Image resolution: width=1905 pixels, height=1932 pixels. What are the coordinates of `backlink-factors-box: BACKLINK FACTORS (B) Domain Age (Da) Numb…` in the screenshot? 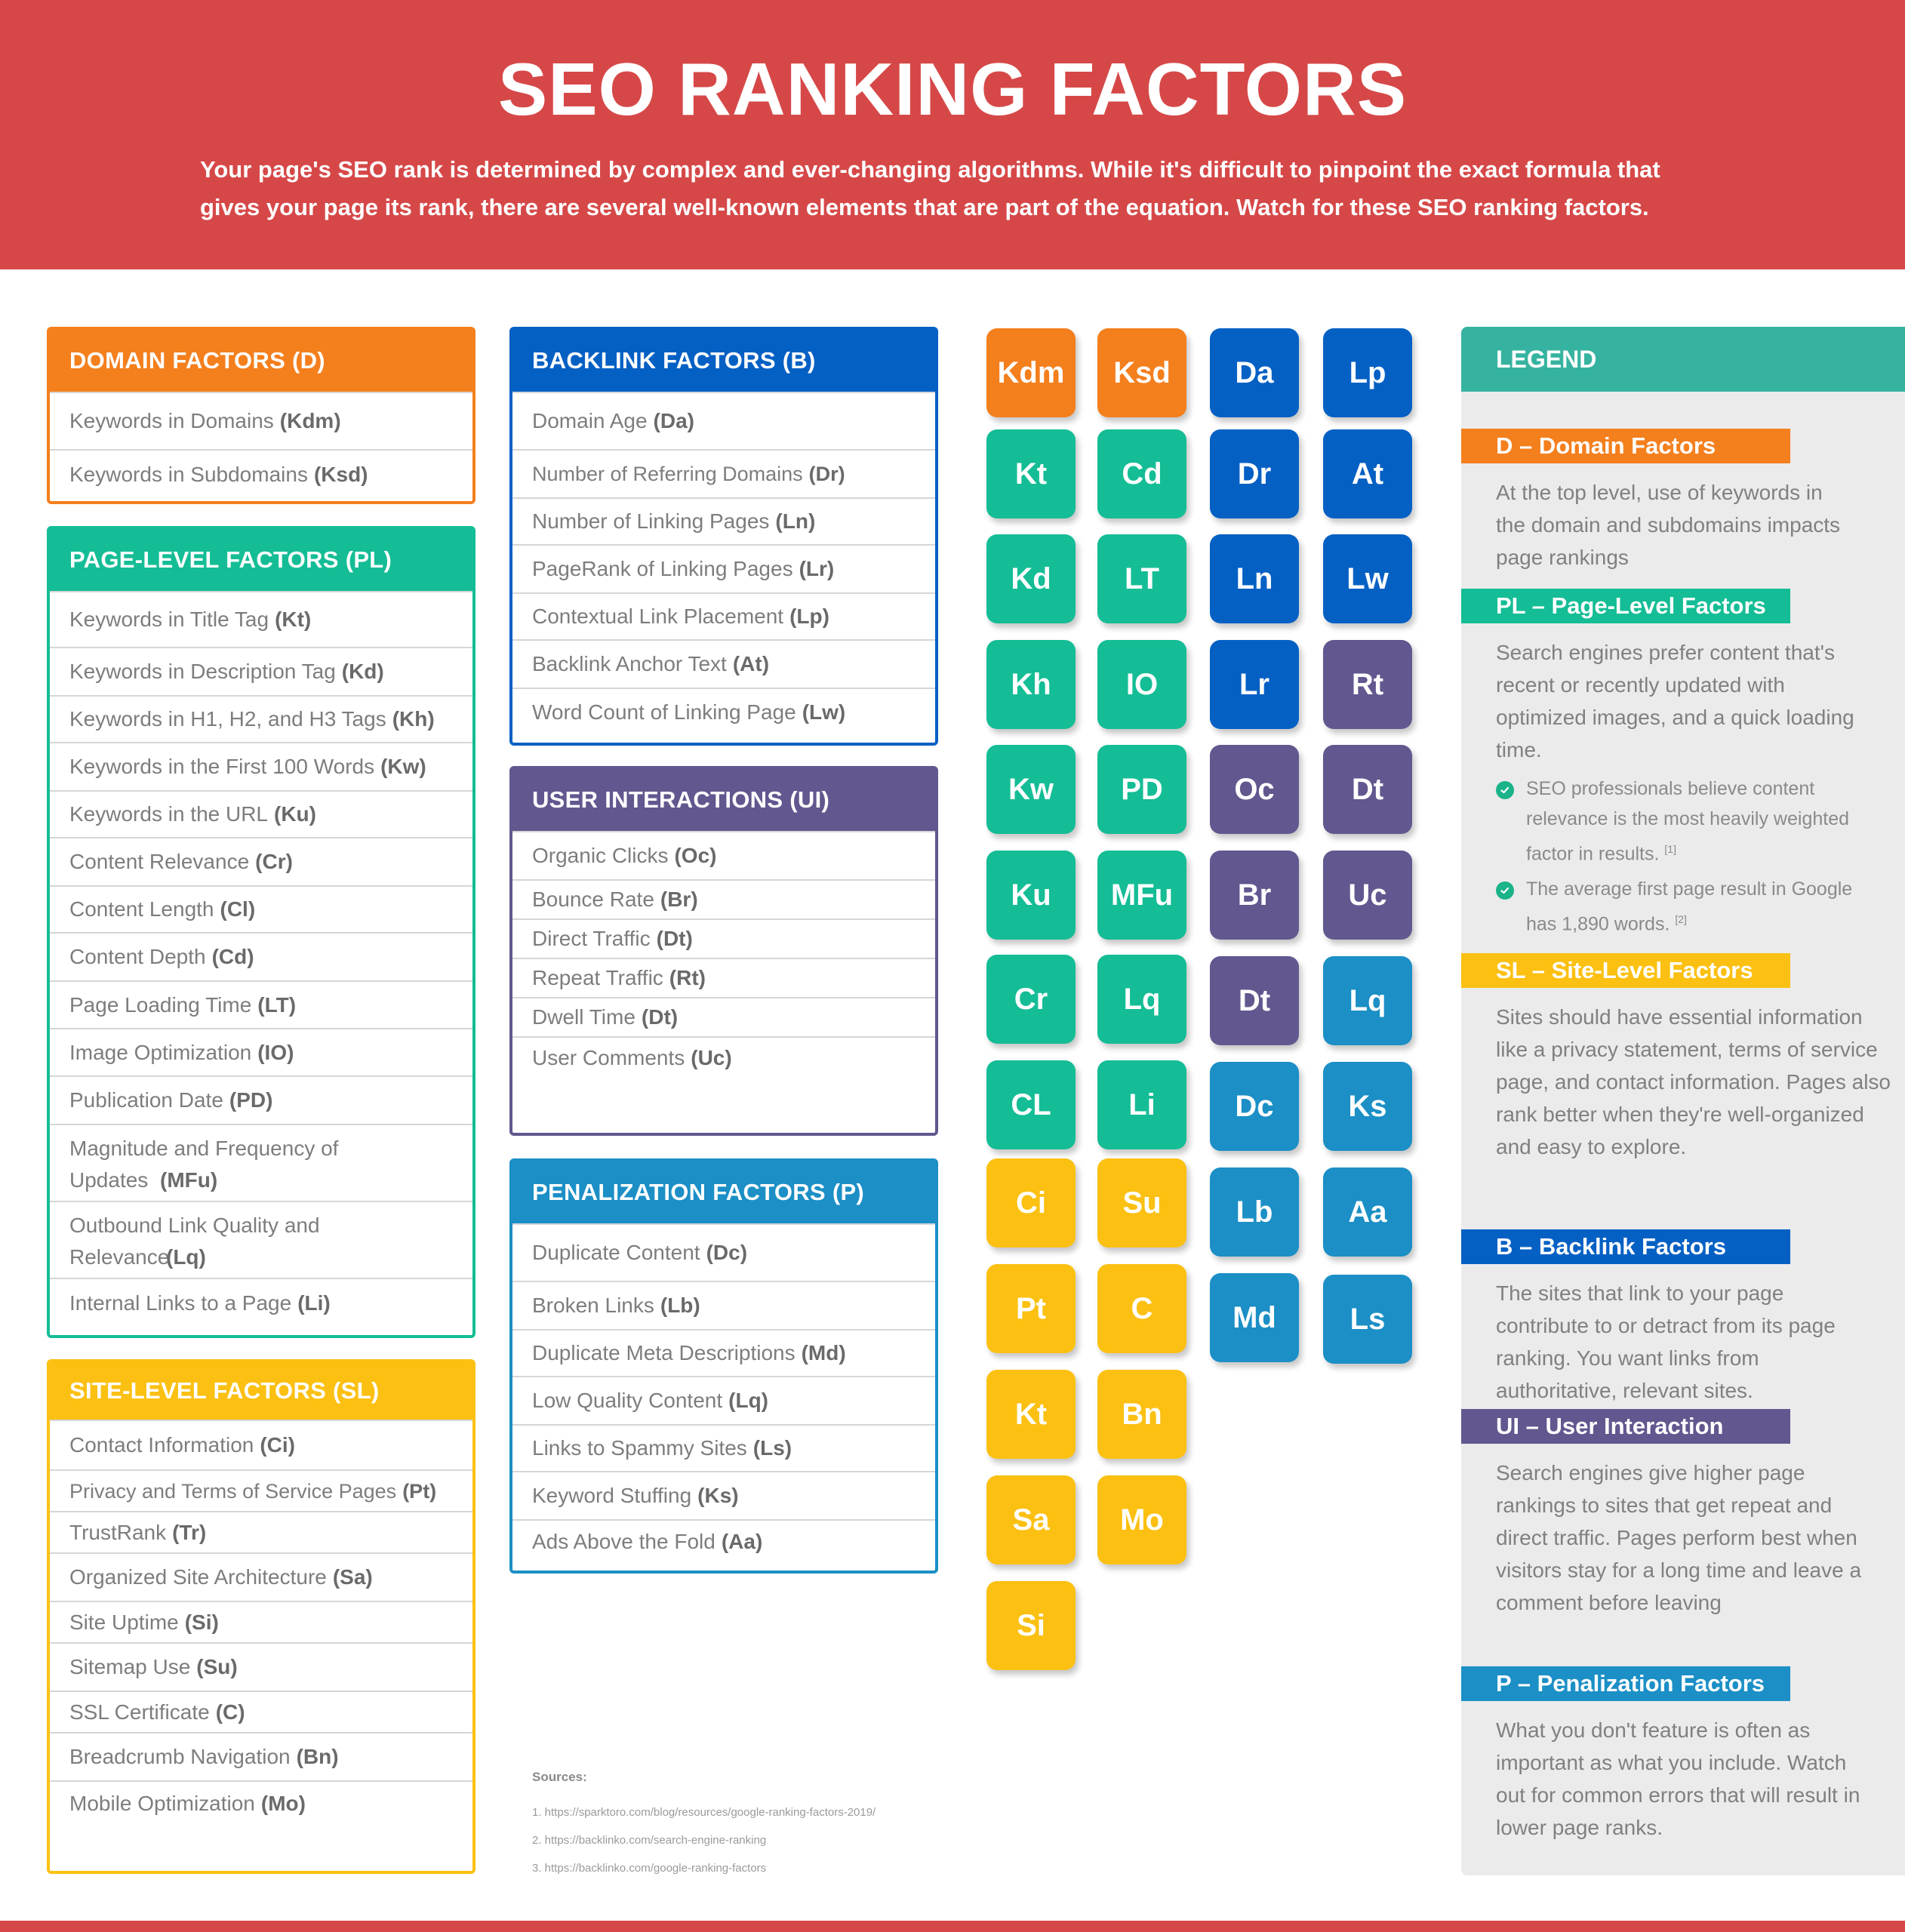 It's located at (723, 536).